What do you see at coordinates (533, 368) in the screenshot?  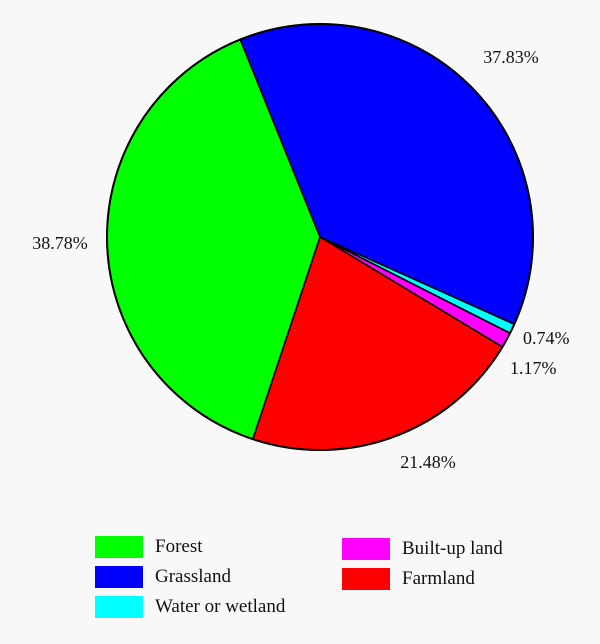 I see `data-label-built-up-land: 1.17%` at bounding box center [533, 368].